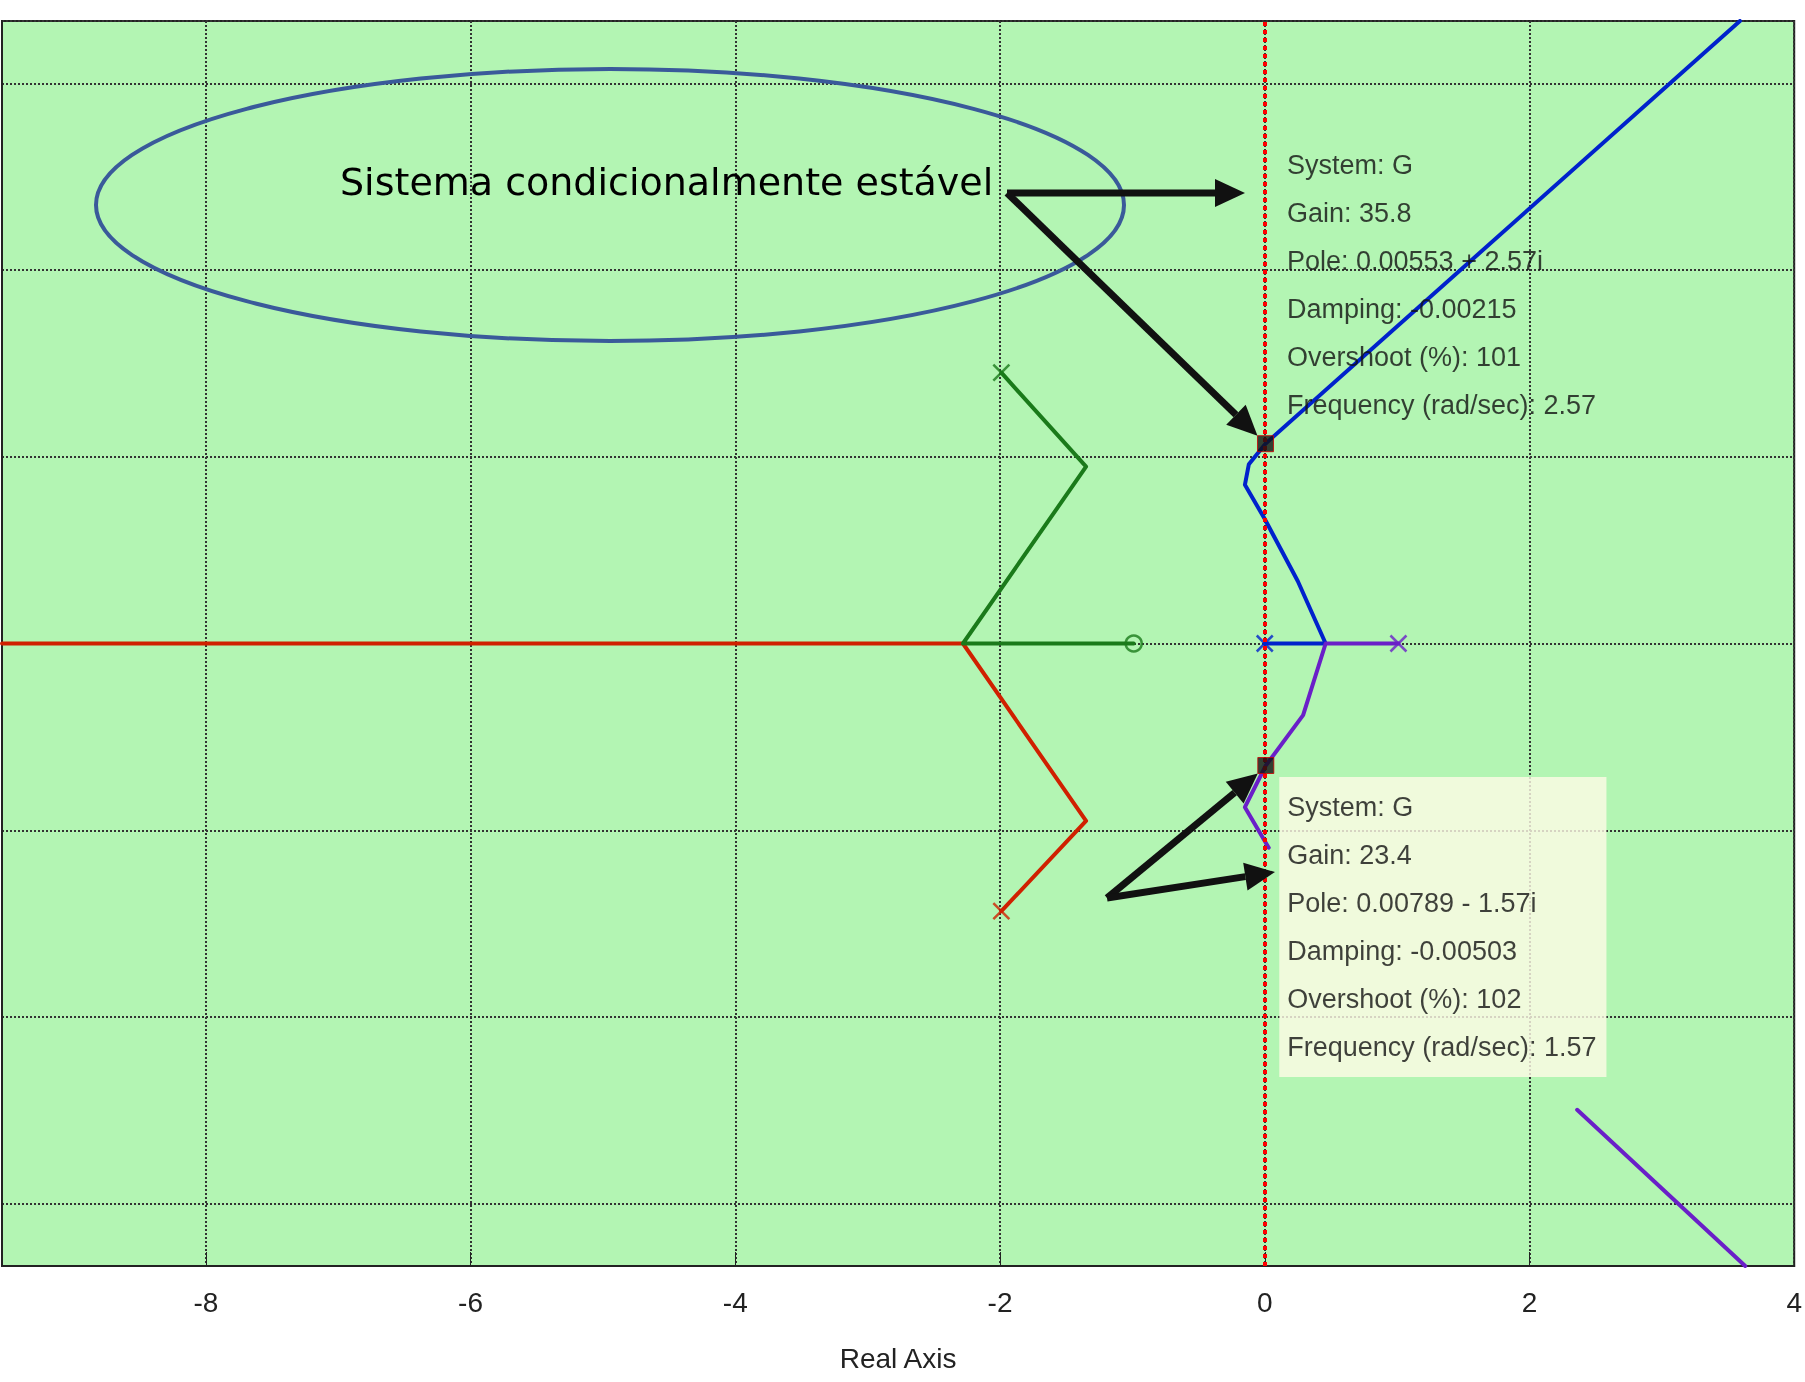  I want to click on x-tick-label: -6, so click(471, 1302).